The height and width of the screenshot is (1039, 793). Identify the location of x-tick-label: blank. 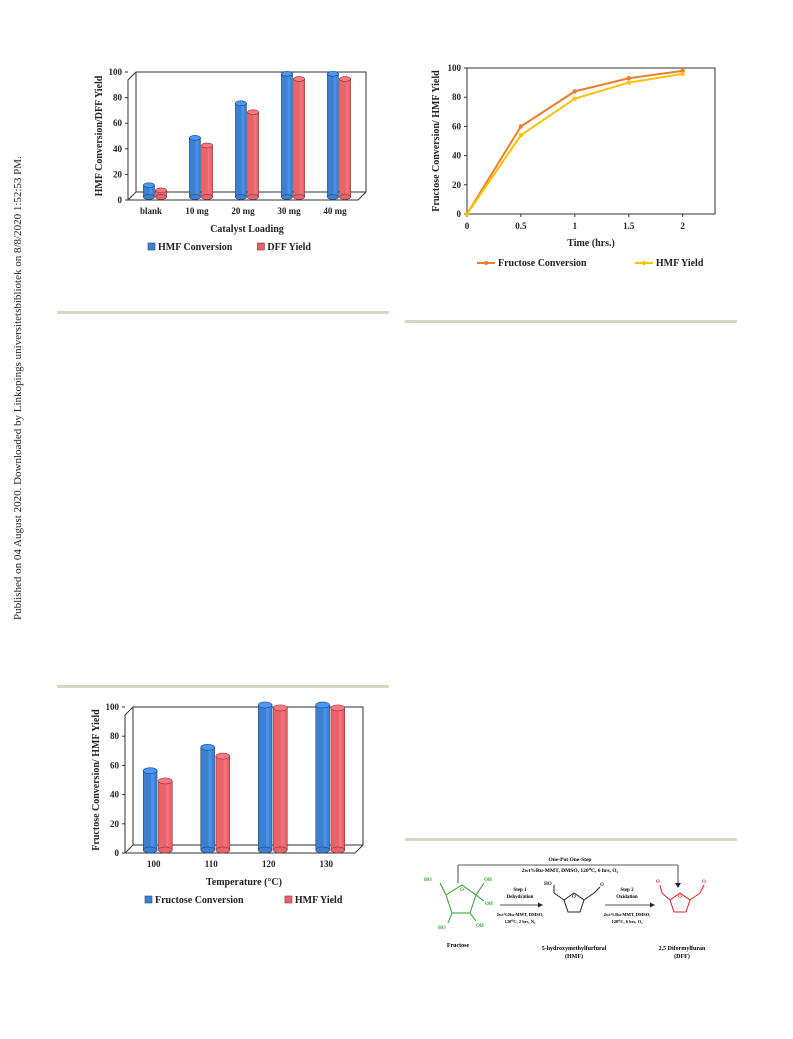
(151, 211).